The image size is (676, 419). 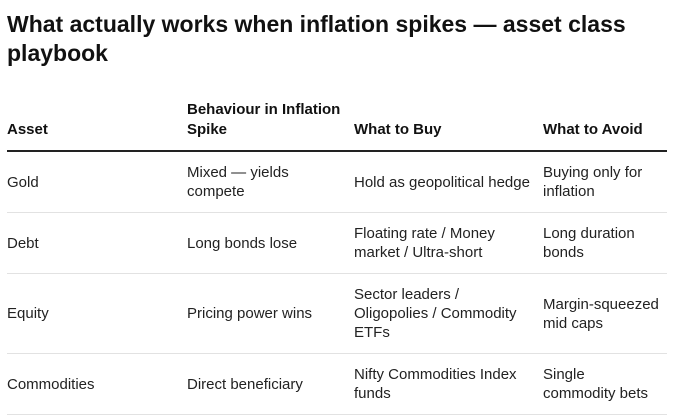 I want to click on table-cell: Hold as geopolitical hedge, so click(x=448, y=182).